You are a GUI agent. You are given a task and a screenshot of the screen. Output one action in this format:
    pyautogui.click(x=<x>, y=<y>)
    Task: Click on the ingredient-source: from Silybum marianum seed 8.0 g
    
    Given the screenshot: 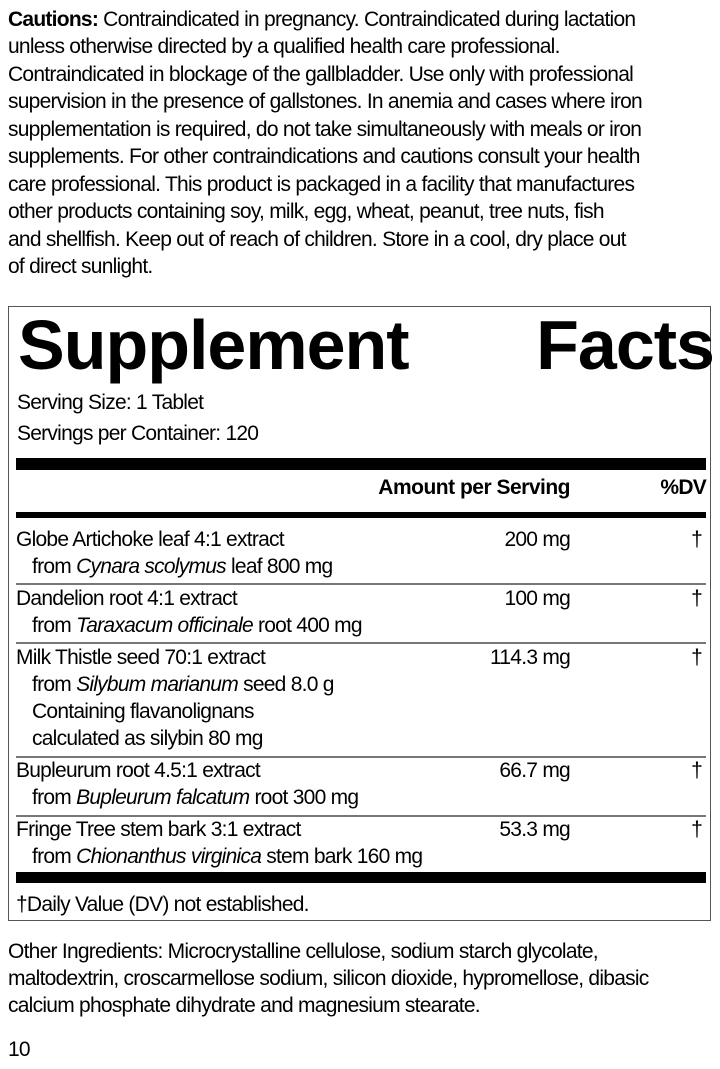 What is the action you would take?
    pyautogui.click(x=183, y=684)
    